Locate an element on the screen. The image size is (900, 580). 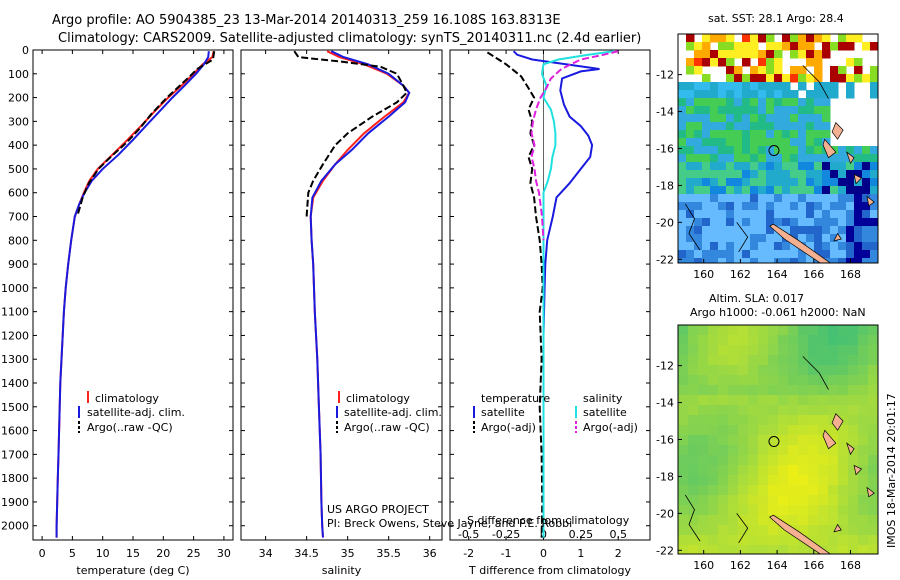
xtick-label: 30 is located at coordinates (224, 553).